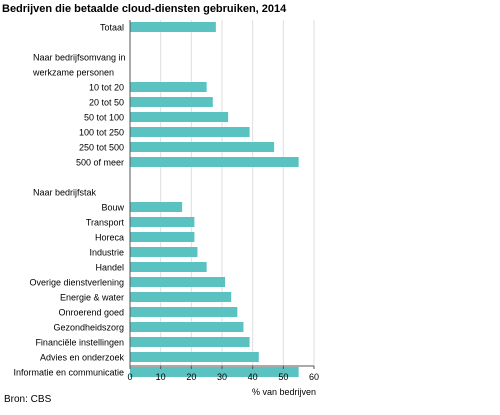  What do you see at coordinates (101, 133) in the screenshot?
I see `category-label: 100 tot 250` at bounding box center [101, 133].